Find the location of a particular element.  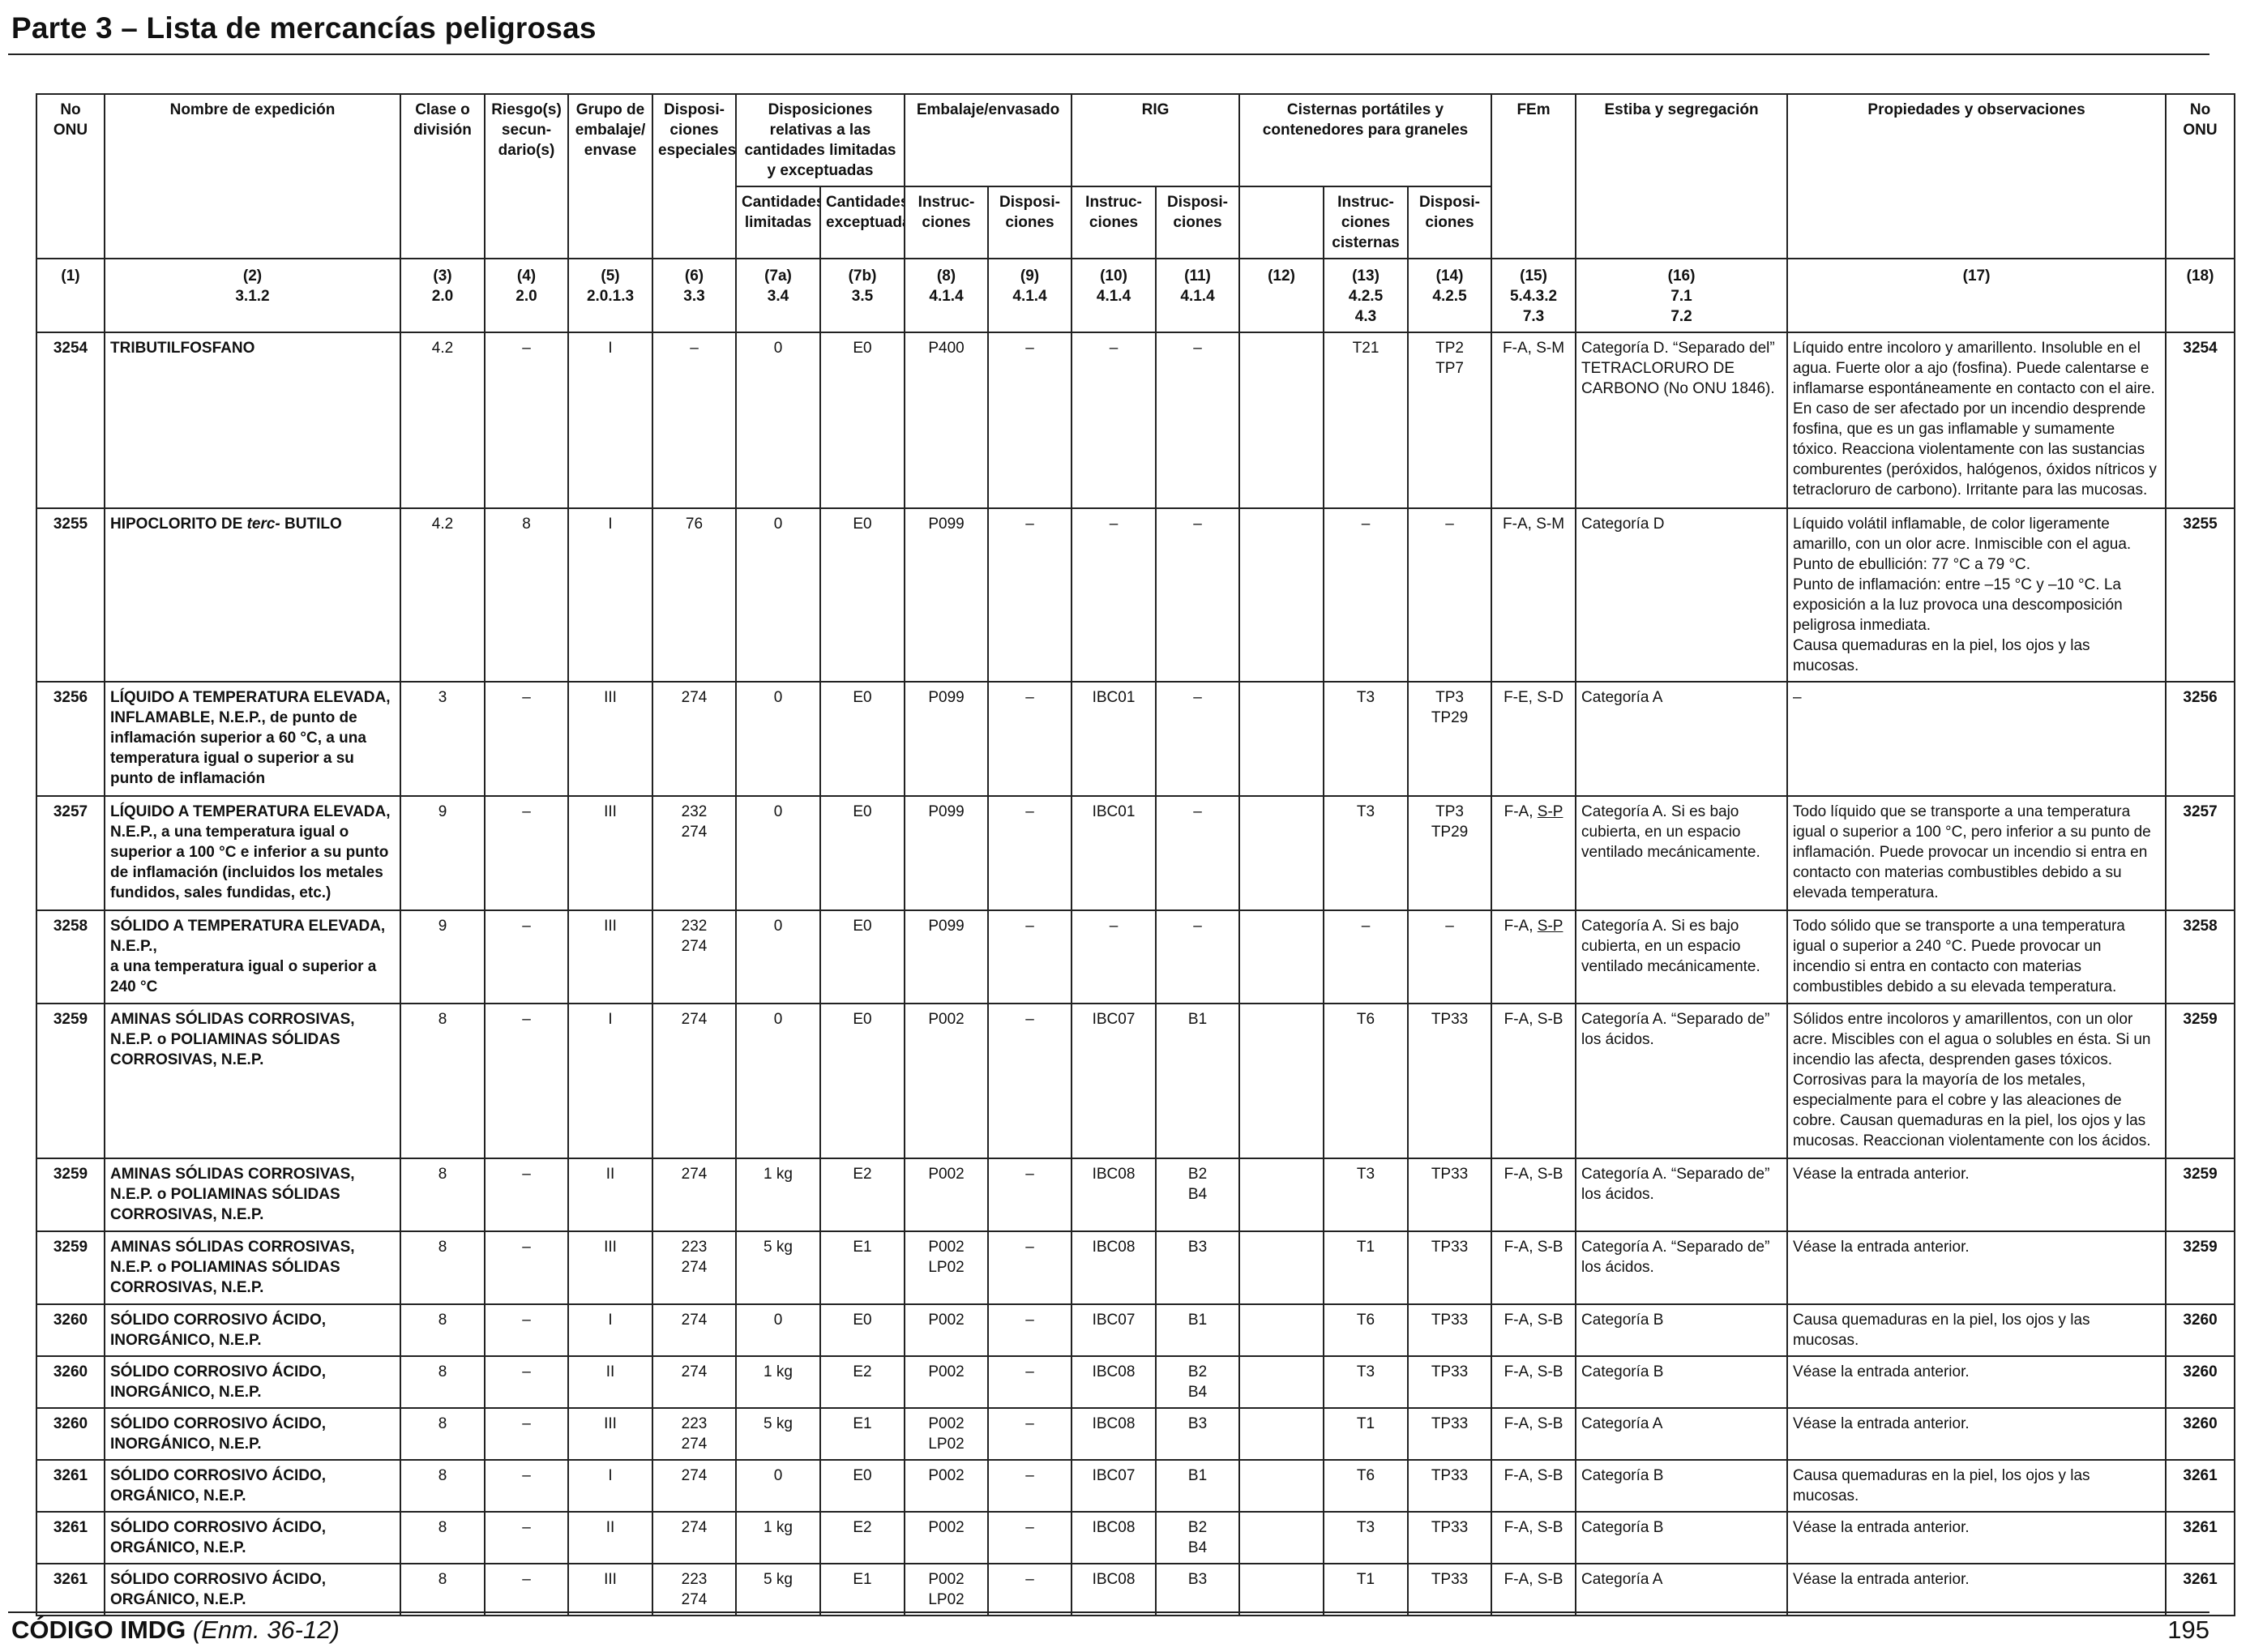

cell-rig-instrucciones: – is located at coordinates (1114, 421).